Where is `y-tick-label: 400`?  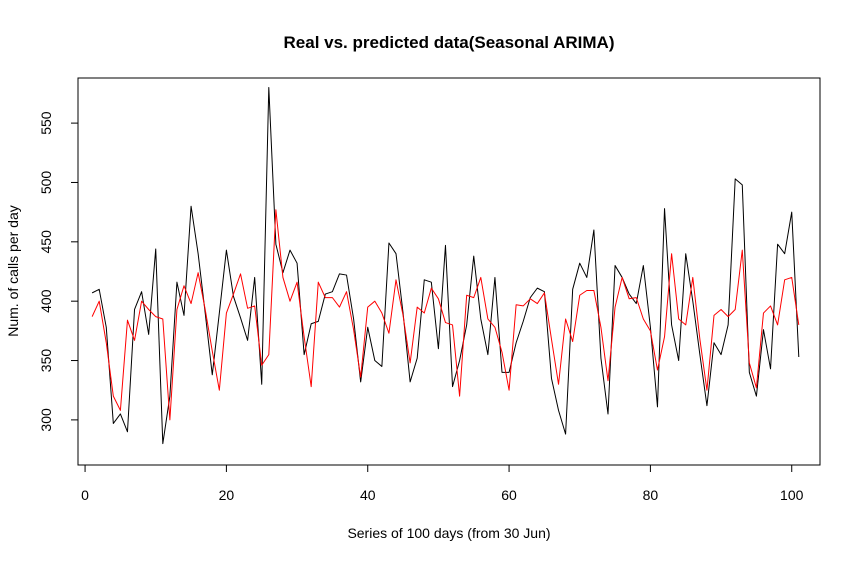
y-tick-label: 400 is located at coordinates (46, 301).